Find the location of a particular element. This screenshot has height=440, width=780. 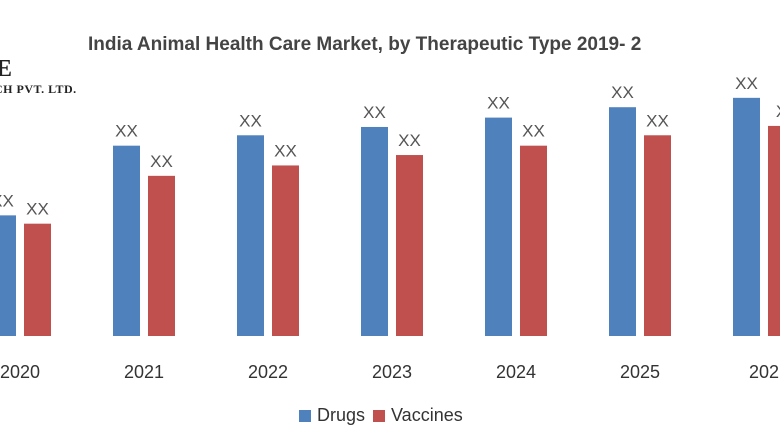

x-tick-label-2021: 2021 is located at coordinates (144, 372).